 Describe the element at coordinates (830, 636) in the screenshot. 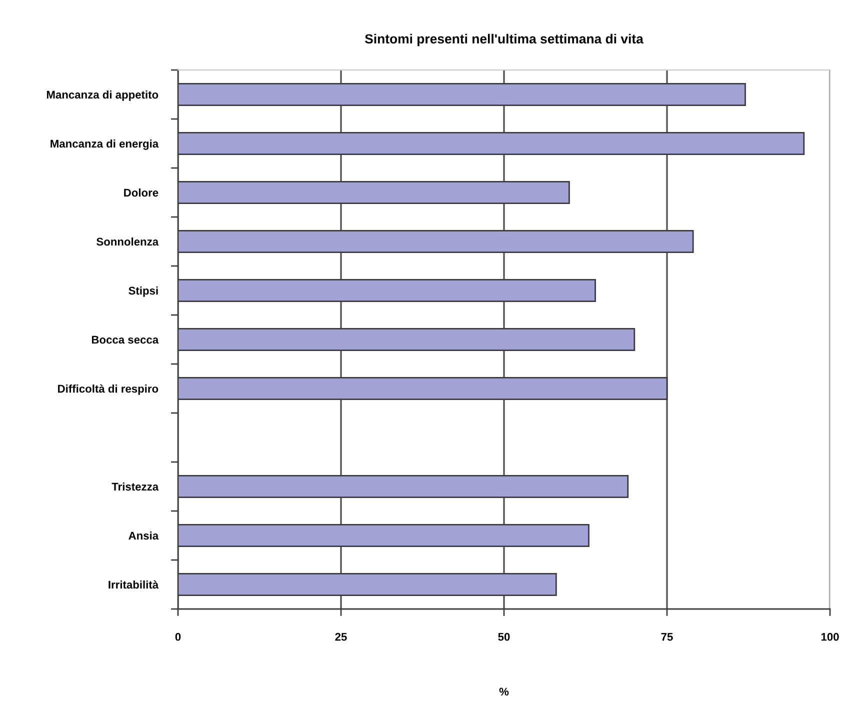

I see `x-tick-label: 100` at that location.